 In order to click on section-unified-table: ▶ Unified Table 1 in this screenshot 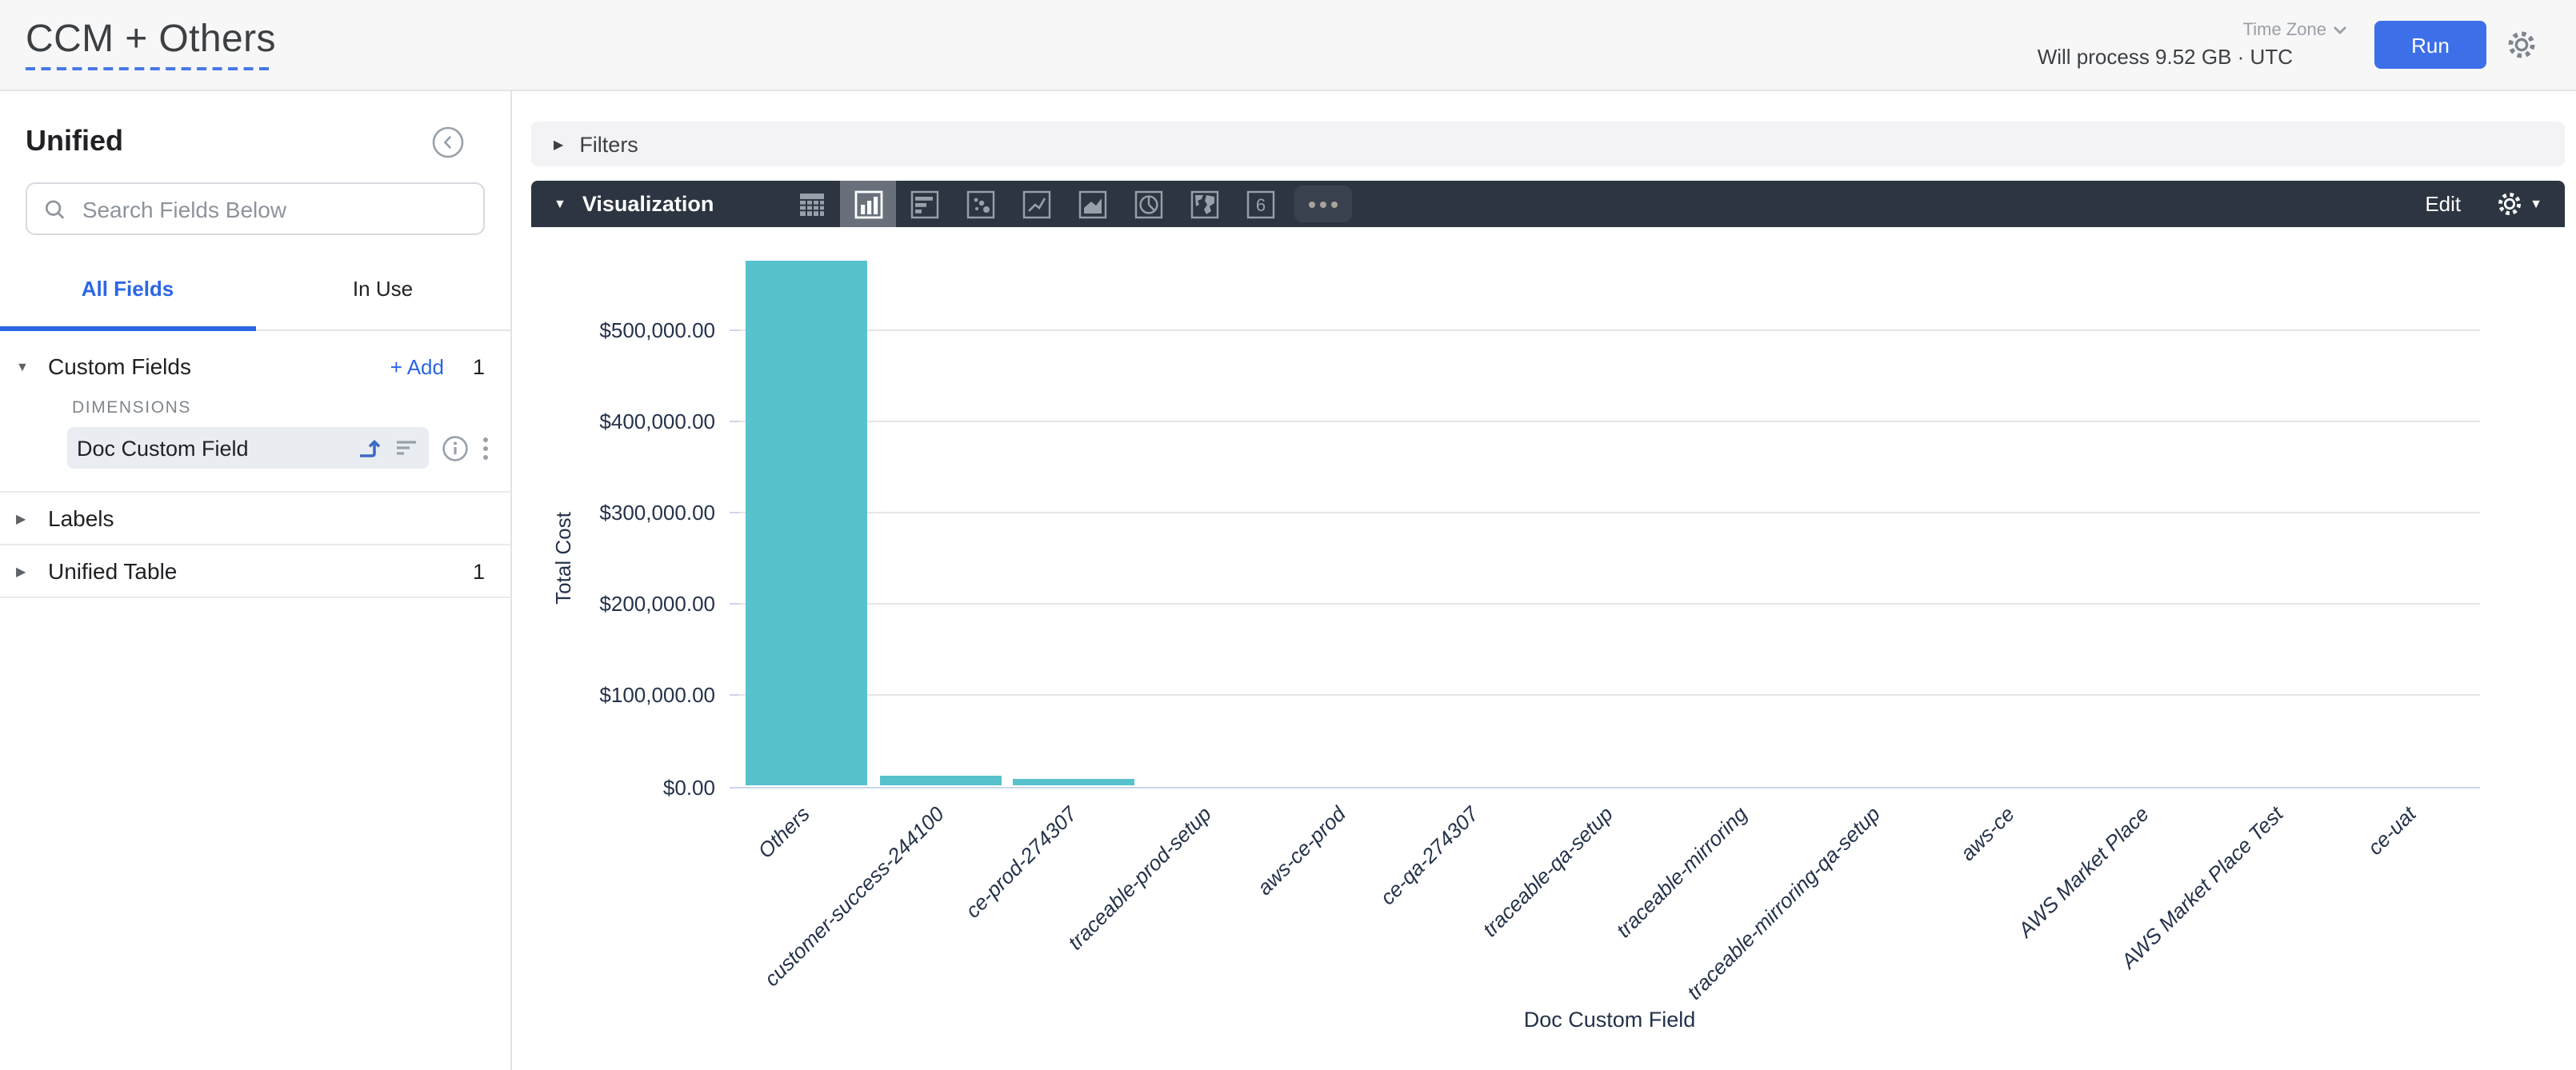, I will do `click(255, 571)`.